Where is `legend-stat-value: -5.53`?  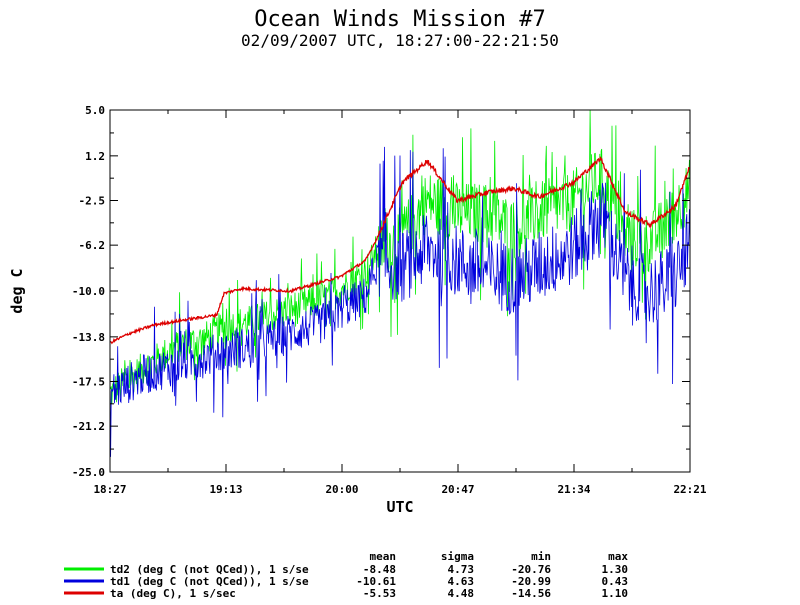
legend-stat-value: -5.53 is located at coordinates (379, 593).